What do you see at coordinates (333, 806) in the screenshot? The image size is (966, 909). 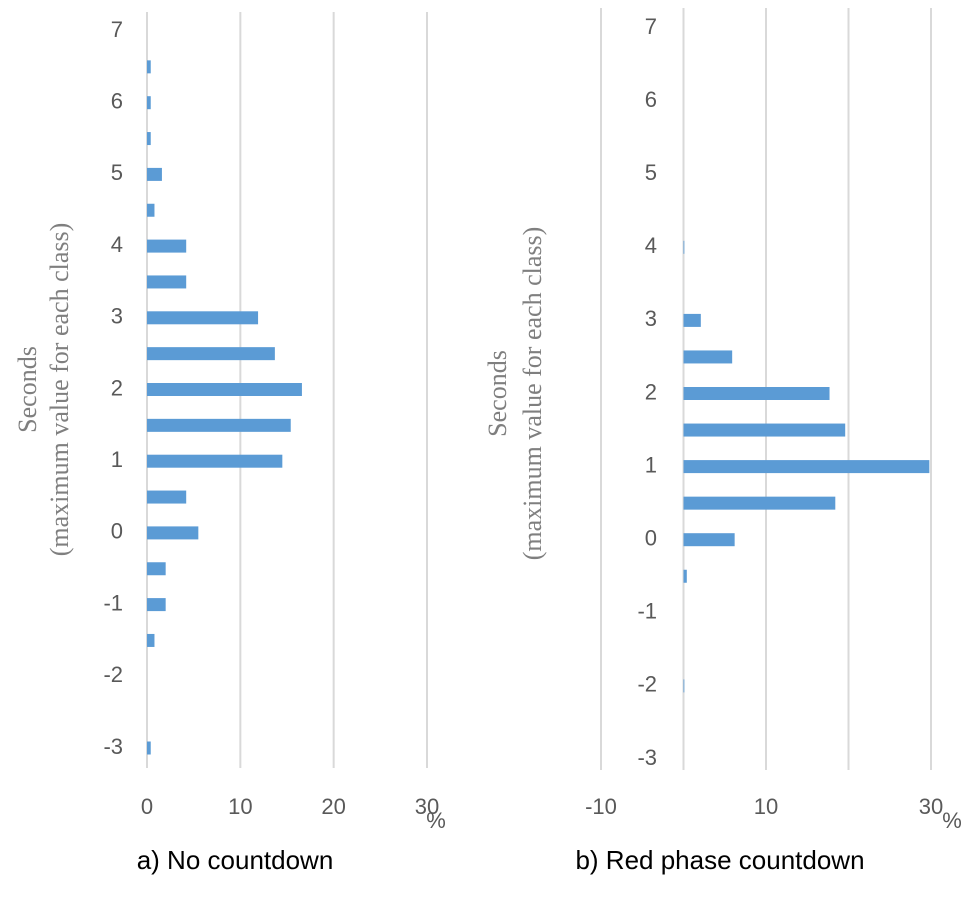 I see `x-tick-label: 20` at bounding box center [333, 806].